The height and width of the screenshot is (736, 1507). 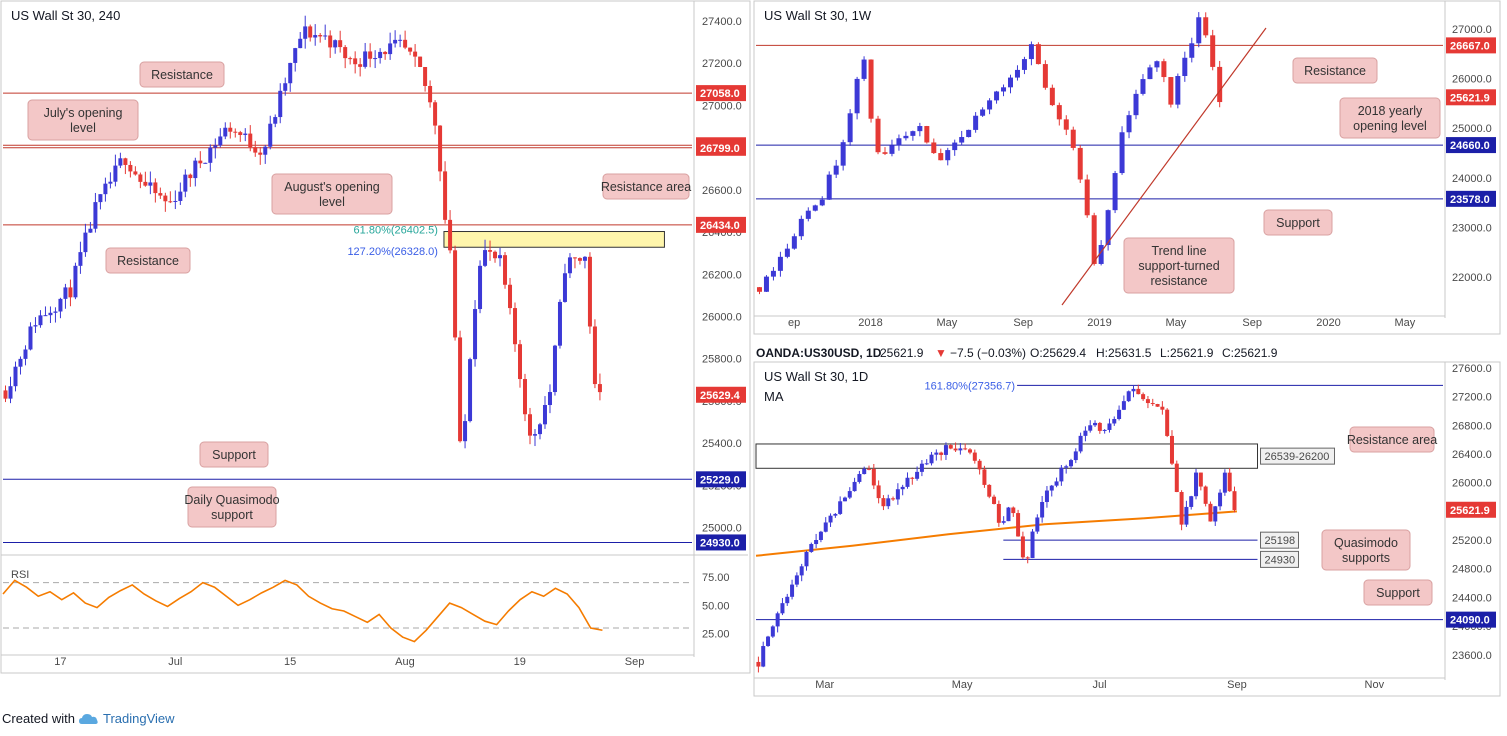 What do you see at coordinates (83, 120) in the screenshot?
I see `h4-annotation-july-opening-box` at bounding box center [83, 120].